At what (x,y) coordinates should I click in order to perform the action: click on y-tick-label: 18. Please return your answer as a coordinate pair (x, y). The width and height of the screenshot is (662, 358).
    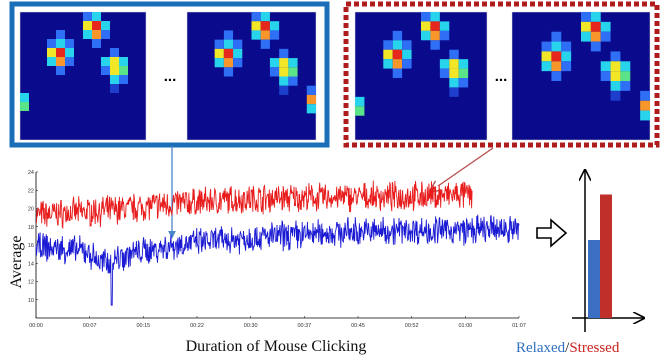
    Looking at the image, I should click on (31, 228).